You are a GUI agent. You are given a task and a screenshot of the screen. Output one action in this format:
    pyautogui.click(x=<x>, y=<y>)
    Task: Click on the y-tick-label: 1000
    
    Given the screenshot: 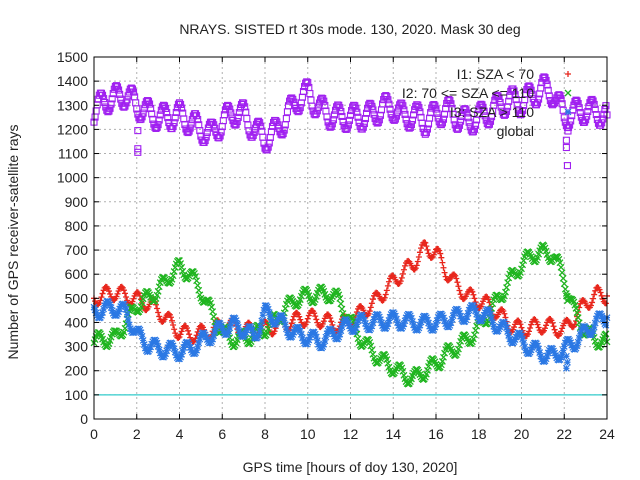 What is the action you would take?
    pyautogui.click(x=72, y=178)
    